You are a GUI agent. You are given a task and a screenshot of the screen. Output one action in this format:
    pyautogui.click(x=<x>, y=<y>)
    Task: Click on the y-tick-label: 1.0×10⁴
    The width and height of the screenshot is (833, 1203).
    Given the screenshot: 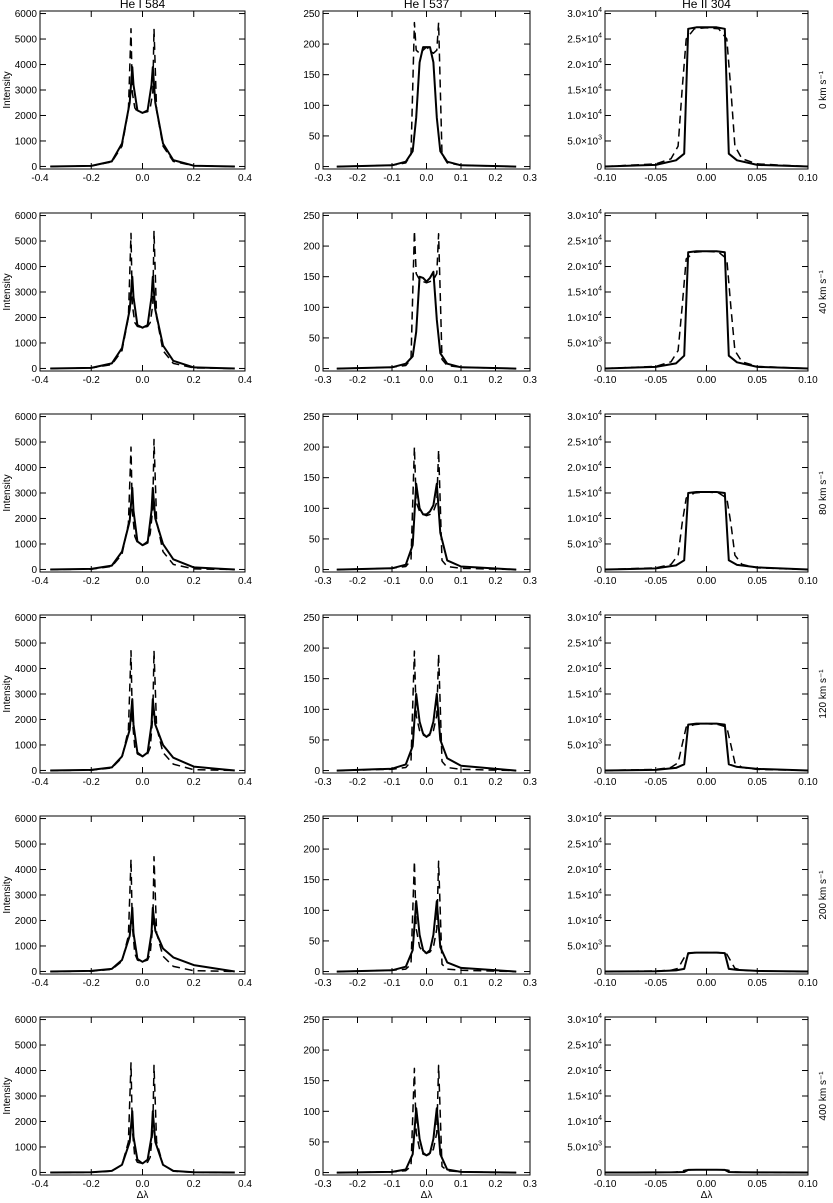 What is the action you would take?
    pyautogui.click(x=584, y=1121)
    